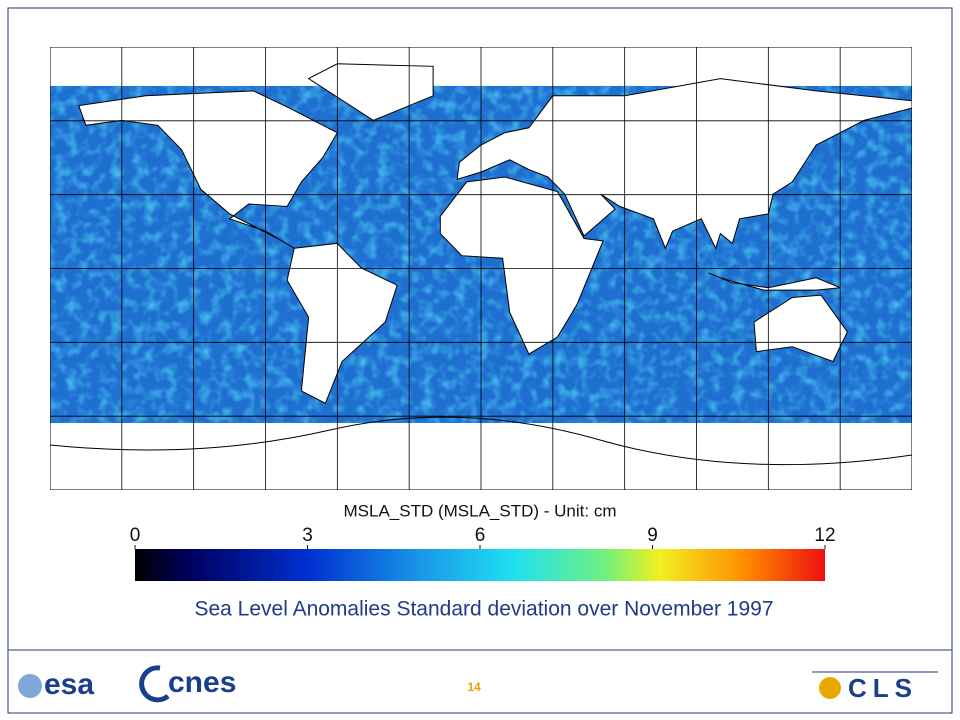 Image resolution: width=960 pixels, height=720 pixels. I want to click on esa-logo: esa, so click(69, 684).